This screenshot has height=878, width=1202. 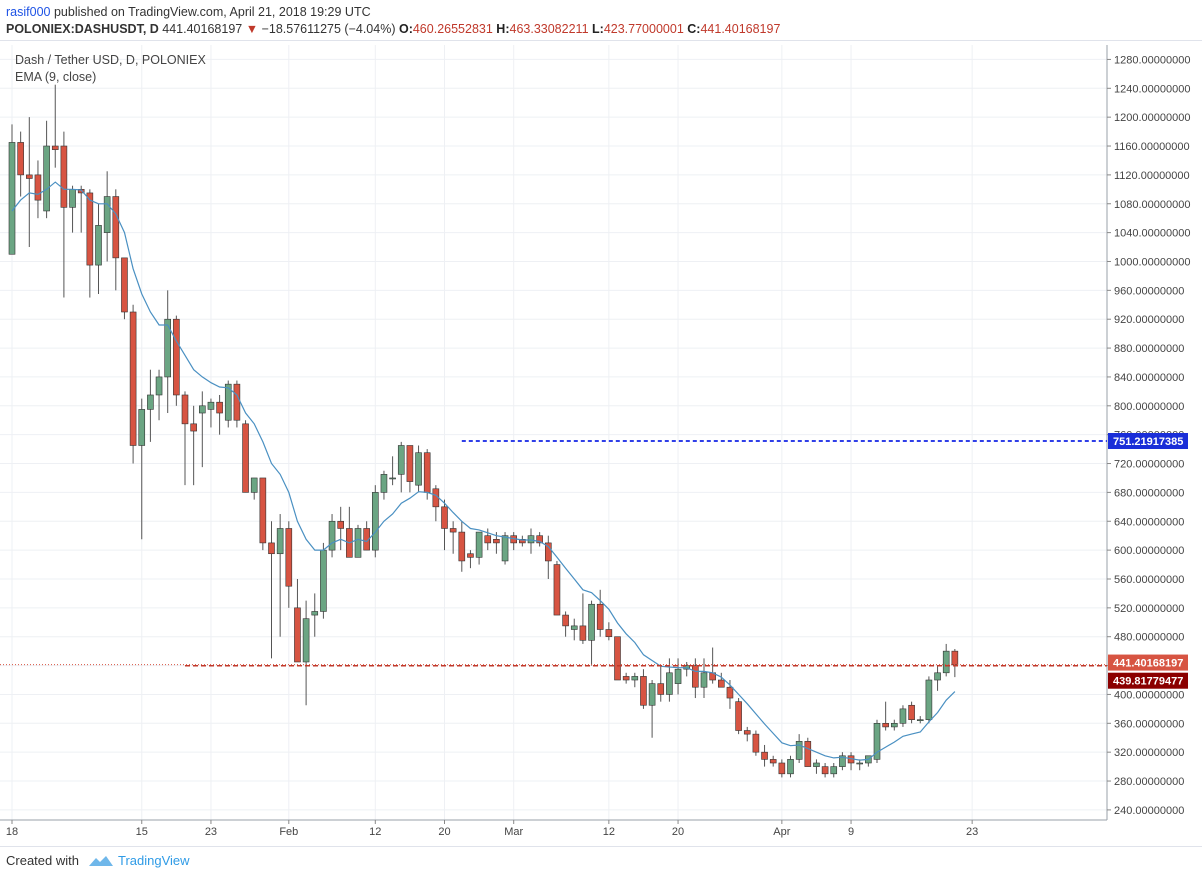 What do you see at coordinates (1149, 522) in the screenshot?
I see `y-tick-label: 640.00000000` at bounding box center [1149, 522].